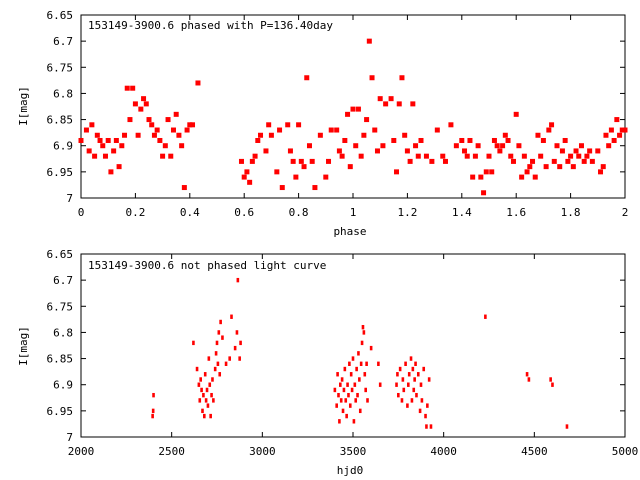  Describe the element at coordinates (23, 346) in the screenshot. I see `bottom-y-axis-label: I[mag]` at that location.